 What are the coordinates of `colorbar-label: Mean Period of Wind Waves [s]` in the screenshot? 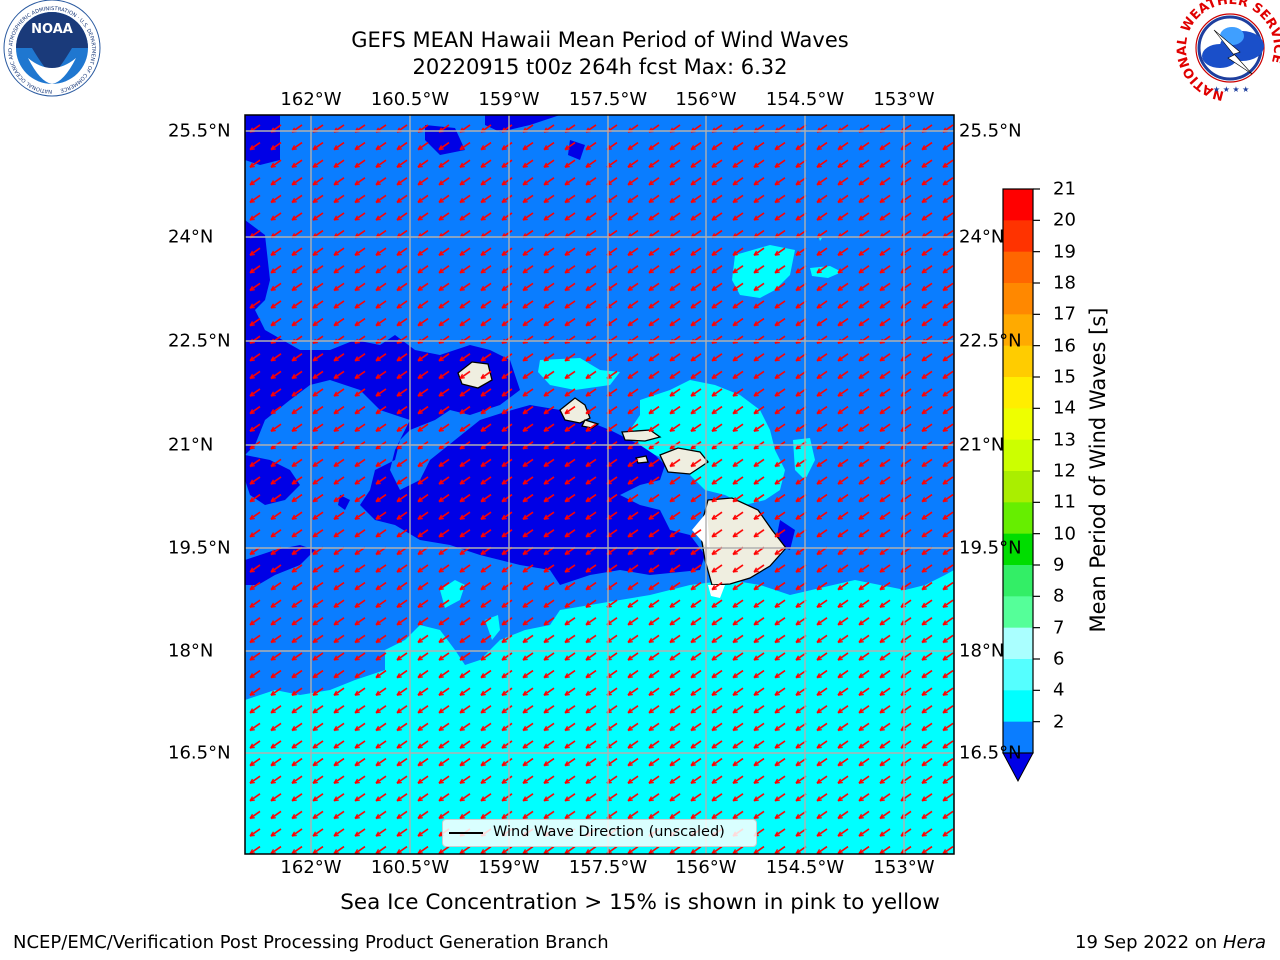 It's located at (1098, 470).